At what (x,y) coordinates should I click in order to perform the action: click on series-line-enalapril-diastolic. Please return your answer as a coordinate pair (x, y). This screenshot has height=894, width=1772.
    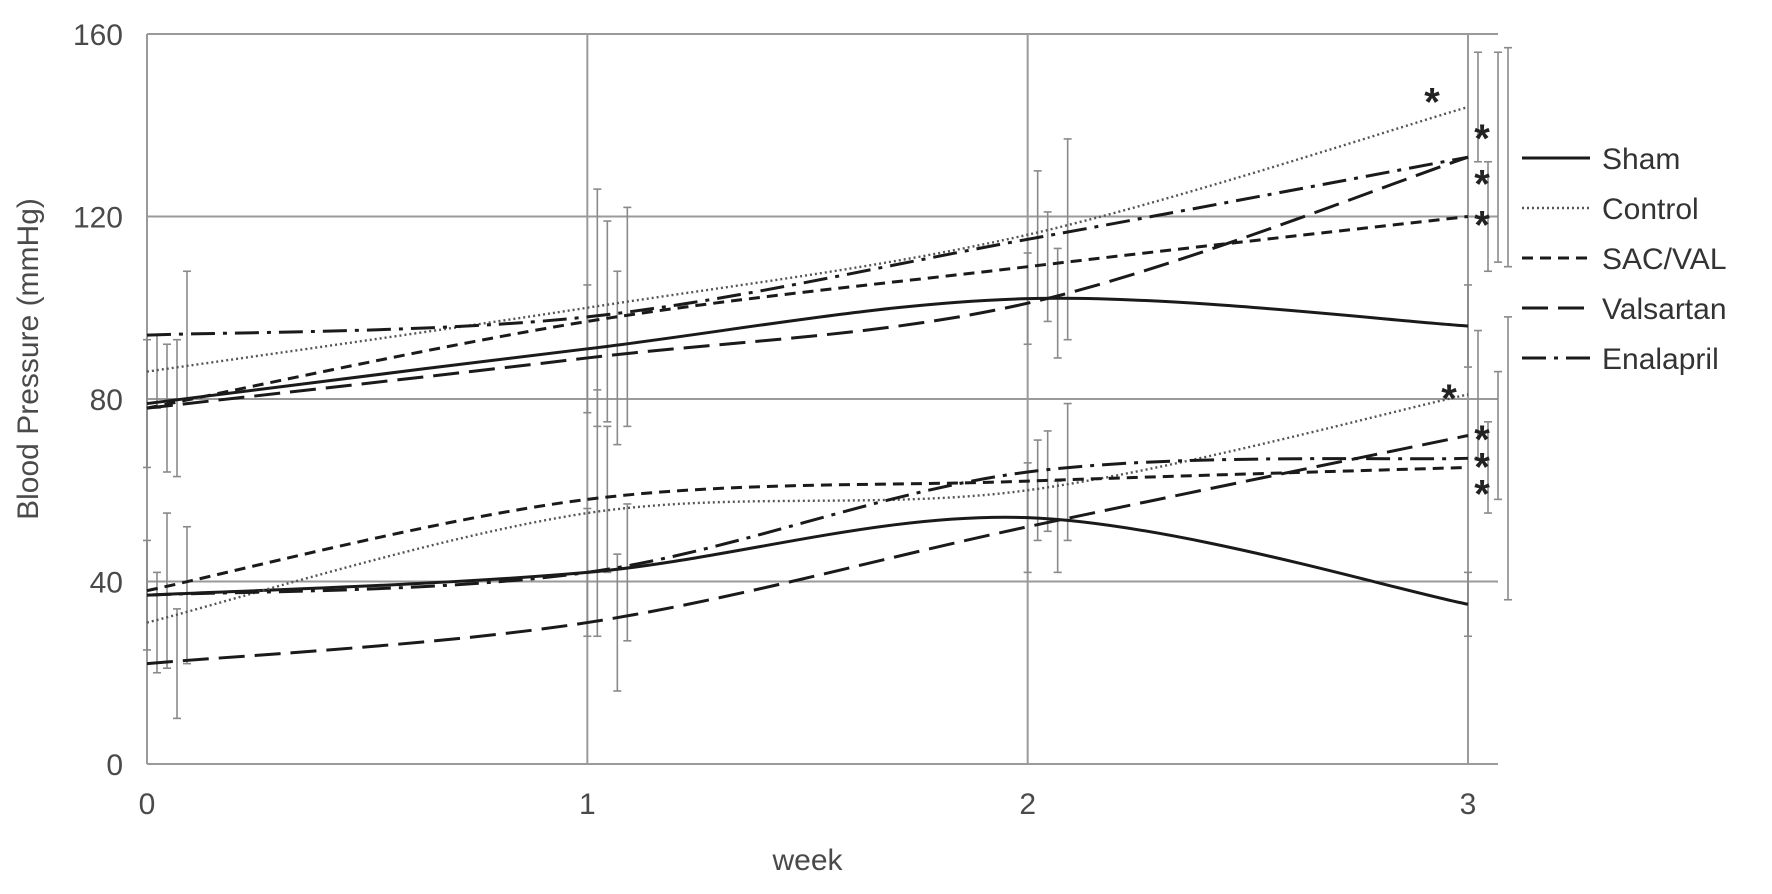
    Looking at the image, I should click on (807, 526).